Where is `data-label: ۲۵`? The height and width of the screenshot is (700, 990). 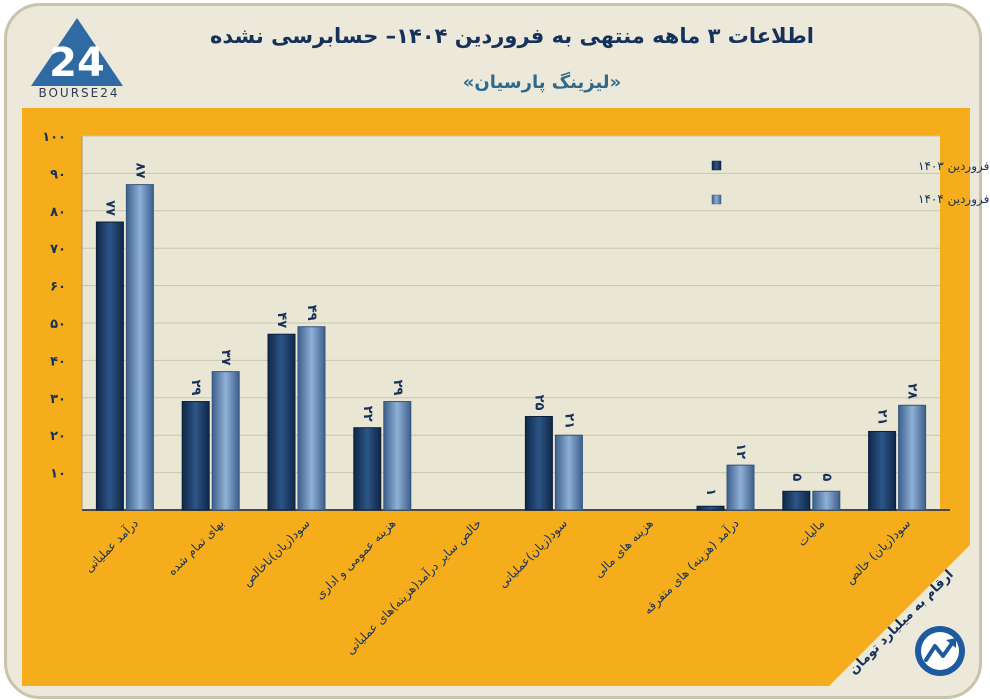 data-label: ۲۵ is located at coordinates (538, 403).